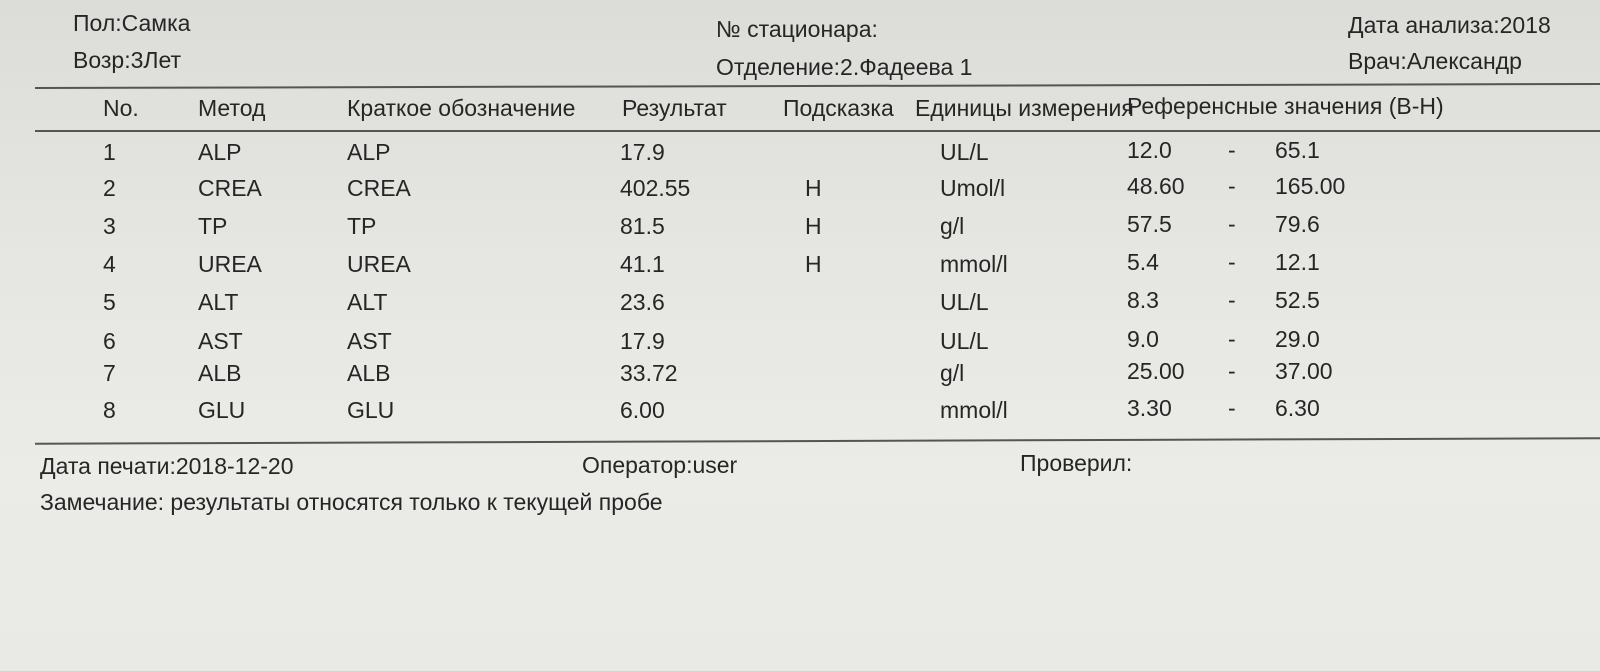 This screenshot has width=1600, height=671. I want to click on cell-unit: Umol/l, so click(973, 188).